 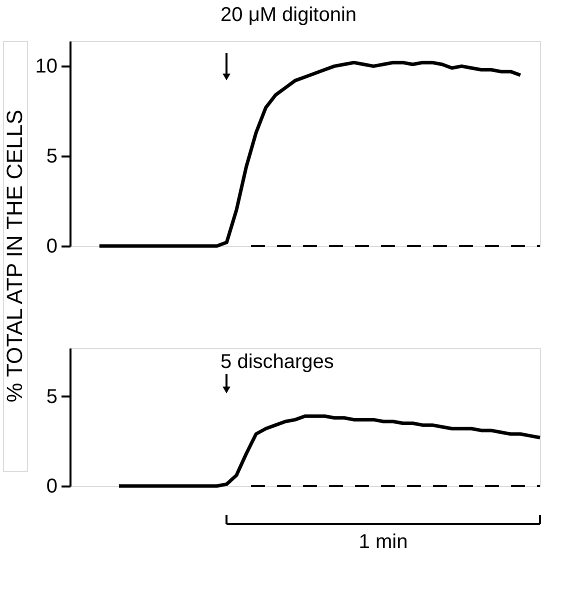 I want to click on text: 20 μM digitonin, so click(x=288, y=15).